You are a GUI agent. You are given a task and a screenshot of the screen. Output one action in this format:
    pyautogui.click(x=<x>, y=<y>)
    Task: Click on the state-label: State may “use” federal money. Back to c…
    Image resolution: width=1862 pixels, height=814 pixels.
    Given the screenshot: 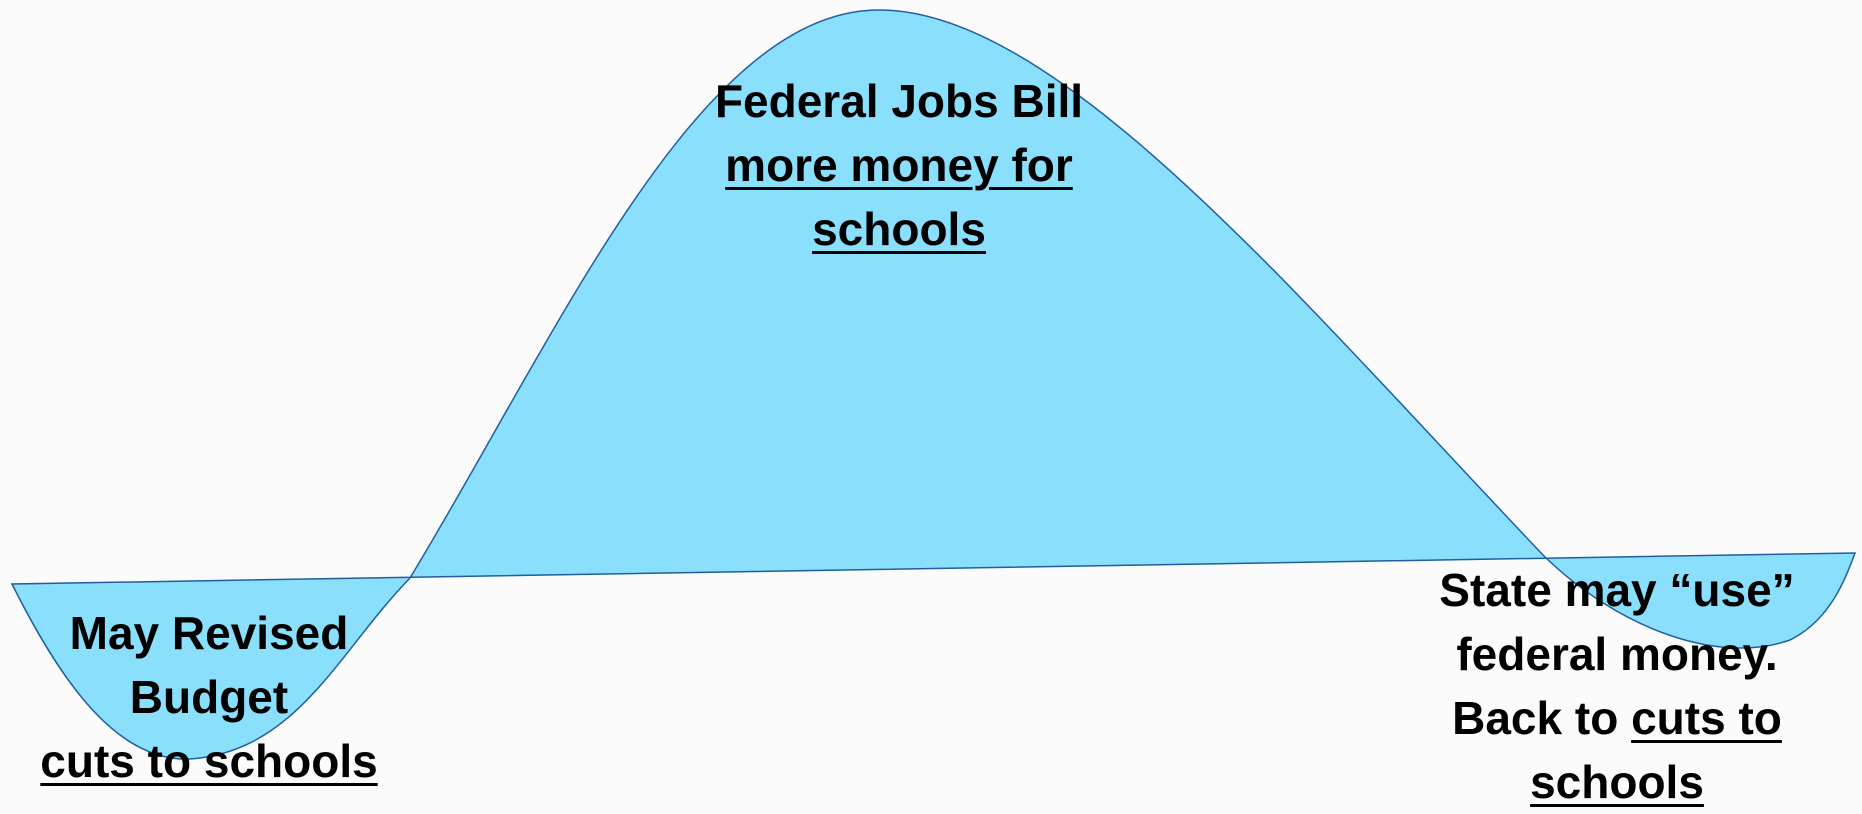 What is the action you would take?
    pyautogui.click(x=1616, y=686)
    